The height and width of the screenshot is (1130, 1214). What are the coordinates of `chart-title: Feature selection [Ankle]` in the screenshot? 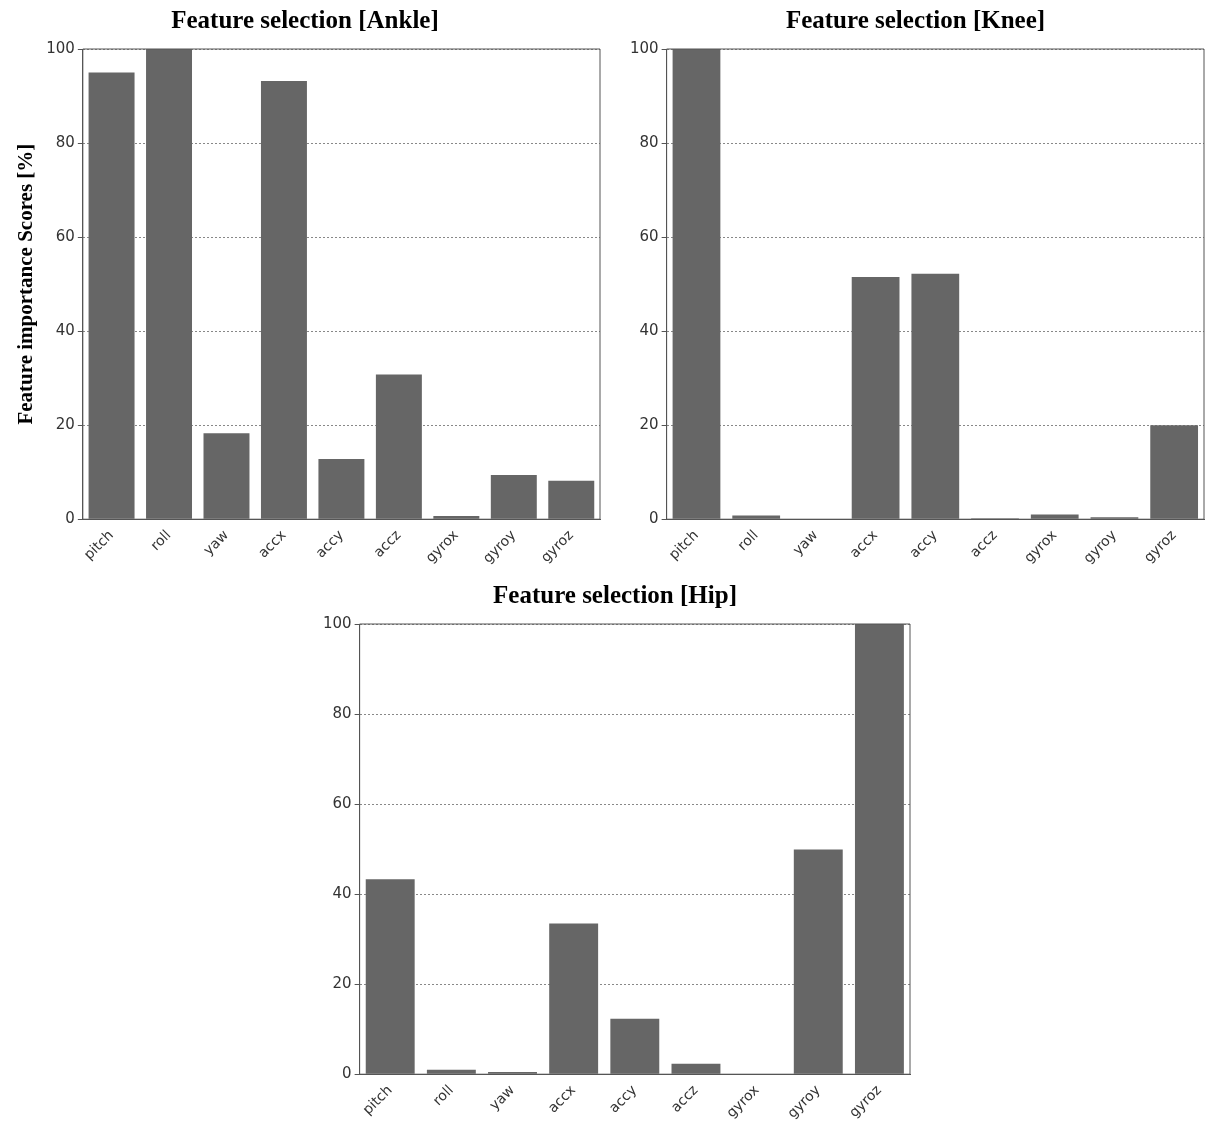 It's located at (305, 20).